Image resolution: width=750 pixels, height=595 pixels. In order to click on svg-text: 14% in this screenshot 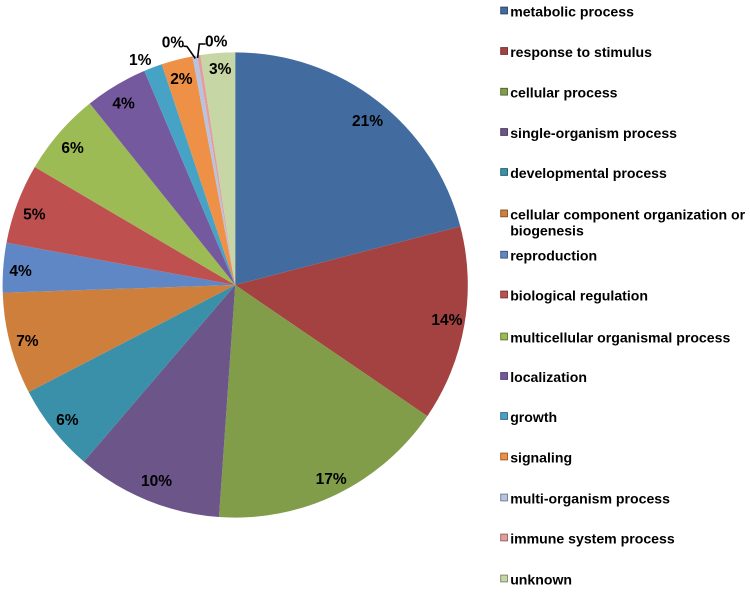, I will do `click(446, 320)`.